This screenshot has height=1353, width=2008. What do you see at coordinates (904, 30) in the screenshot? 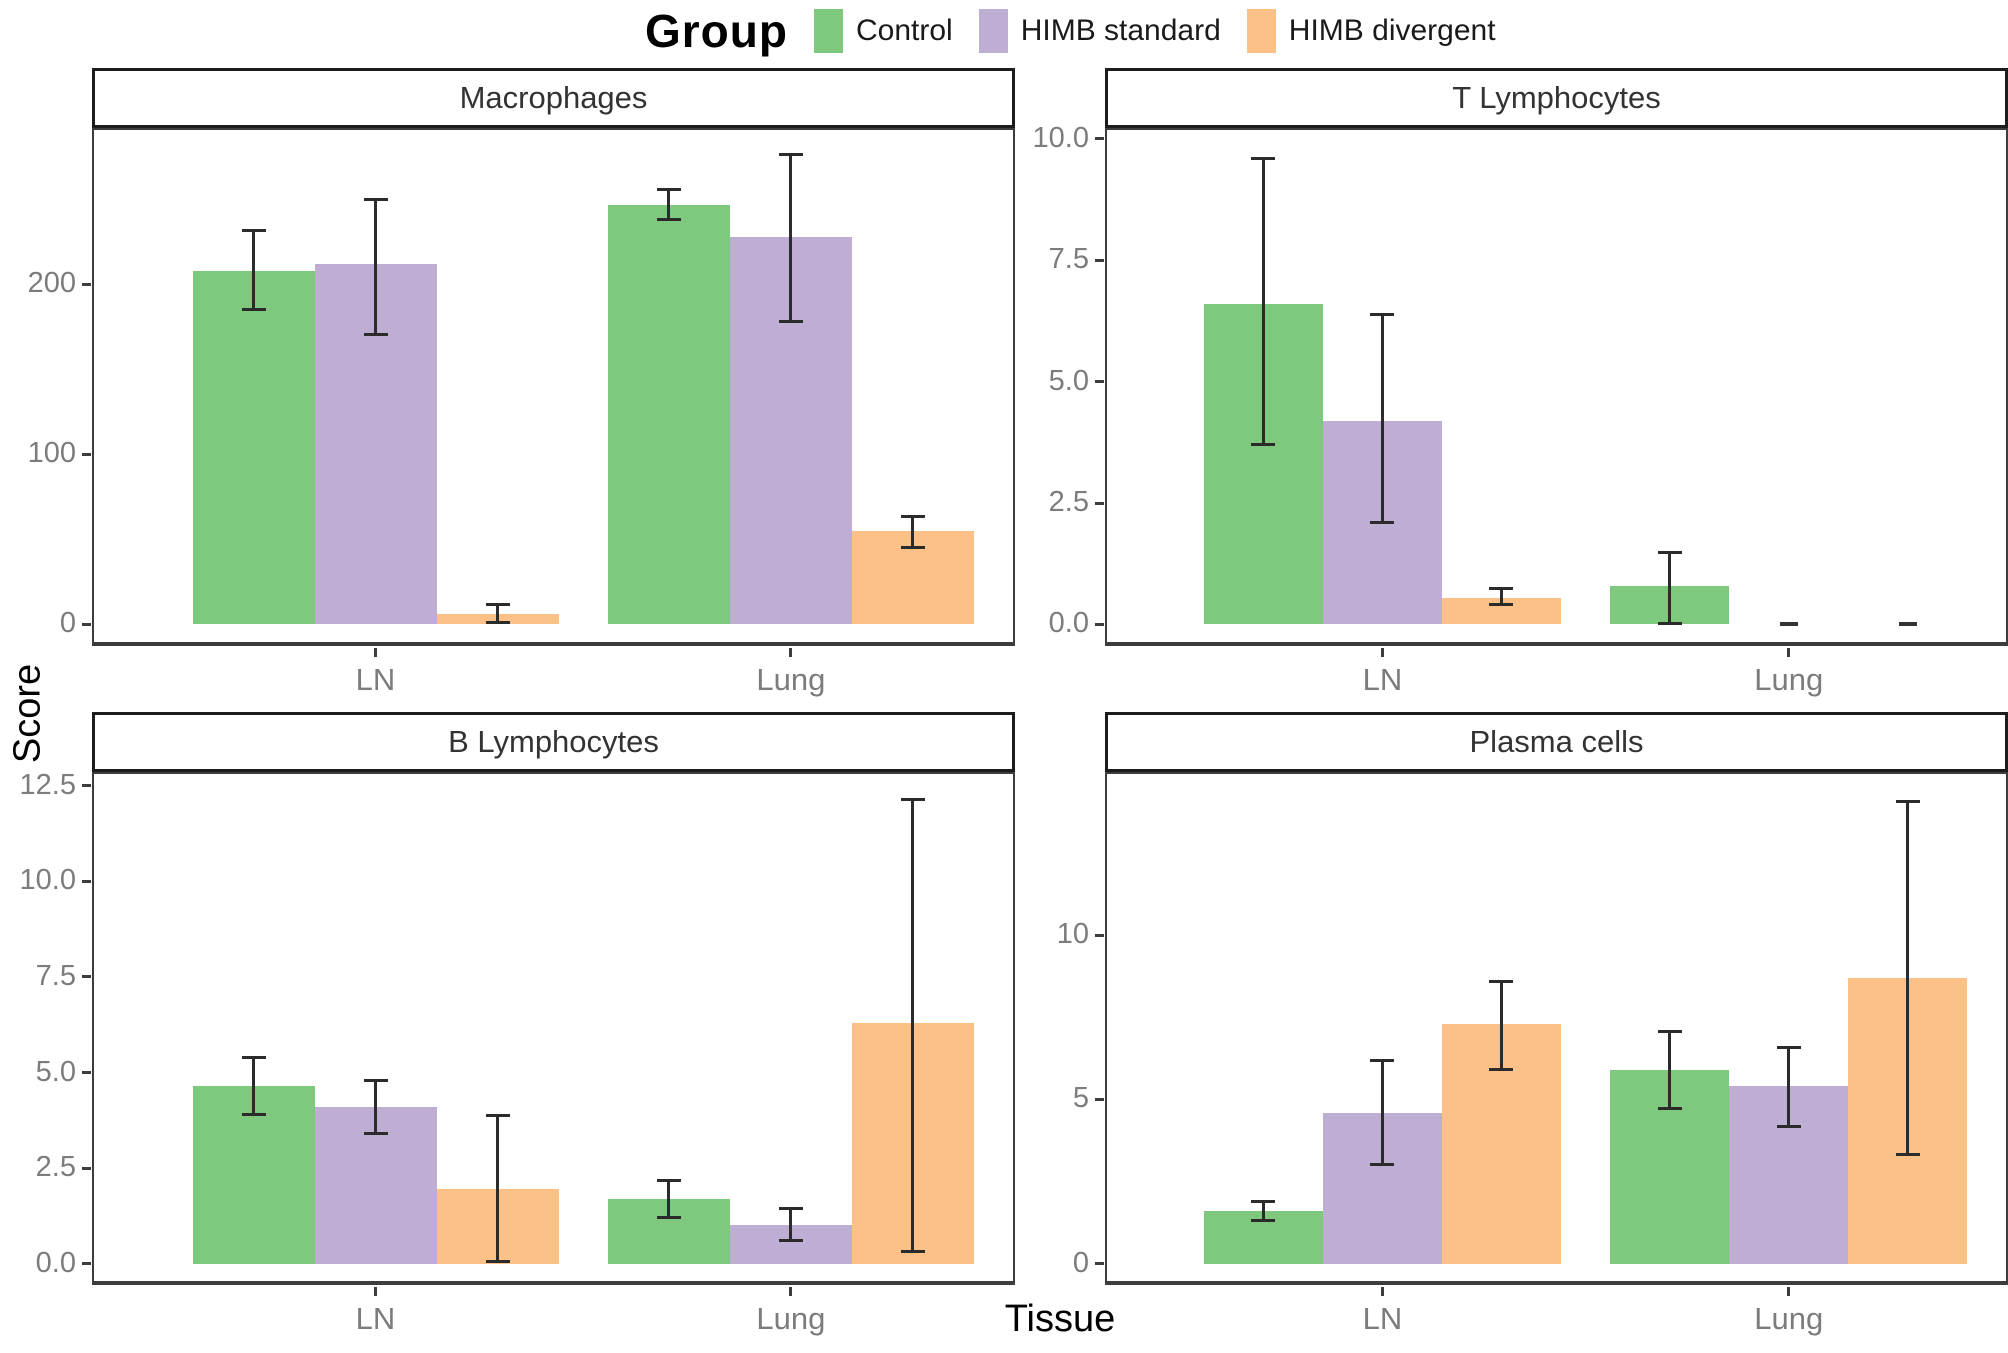
I see `legend-label: Control` at bounding box center [904, 30].